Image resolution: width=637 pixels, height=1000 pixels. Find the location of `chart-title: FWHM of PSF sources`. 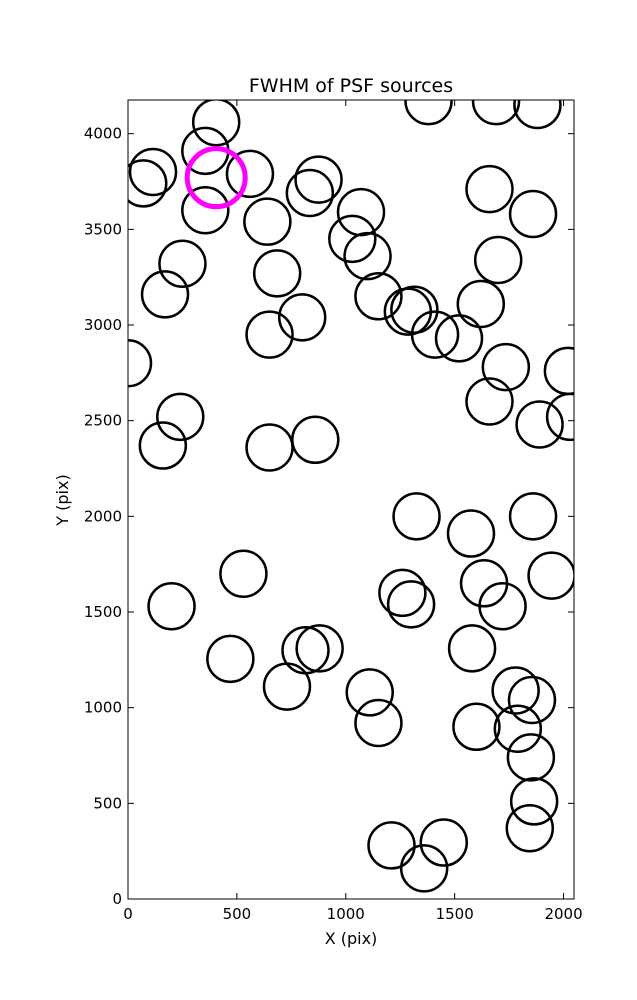

chart-title: FWHM of PSF sources is located at coordinates (351, 86).